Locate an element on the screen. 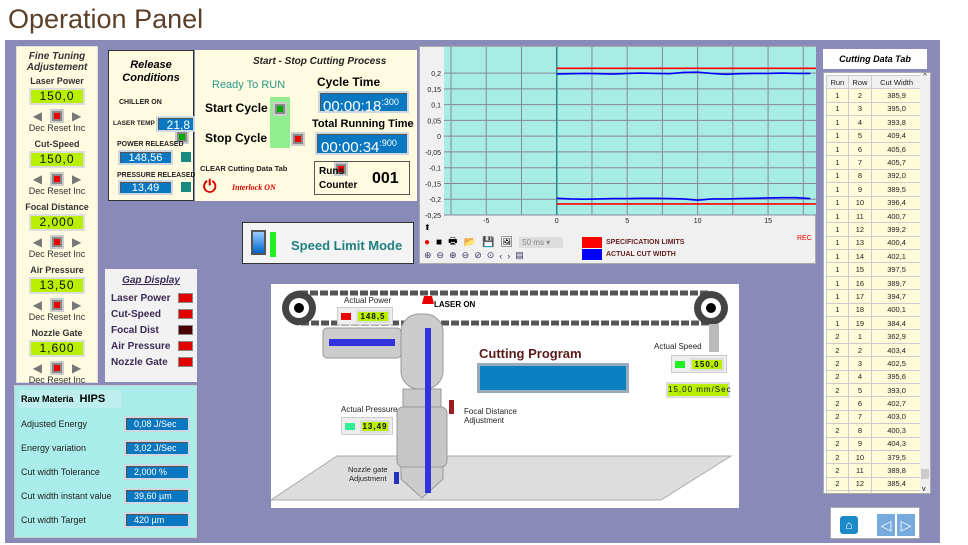 The width and height of the screenshot is (968, 545). export-image-icon: 🖼 is located at coordinates (507, 242).